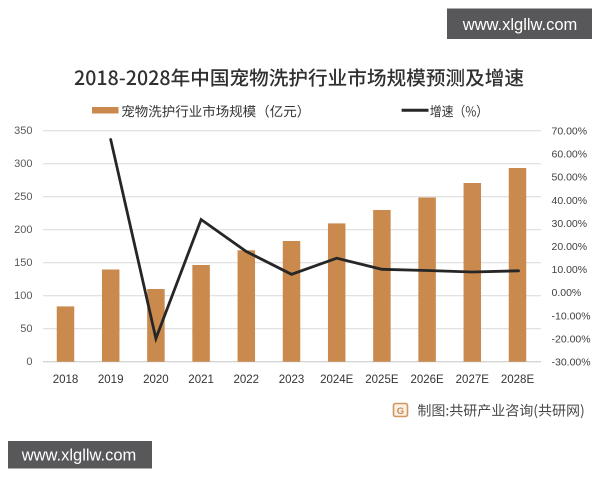 The height and width of the screenshot is (485, 600). I want to click on svg-text: 30.00%, so click(570, 224).